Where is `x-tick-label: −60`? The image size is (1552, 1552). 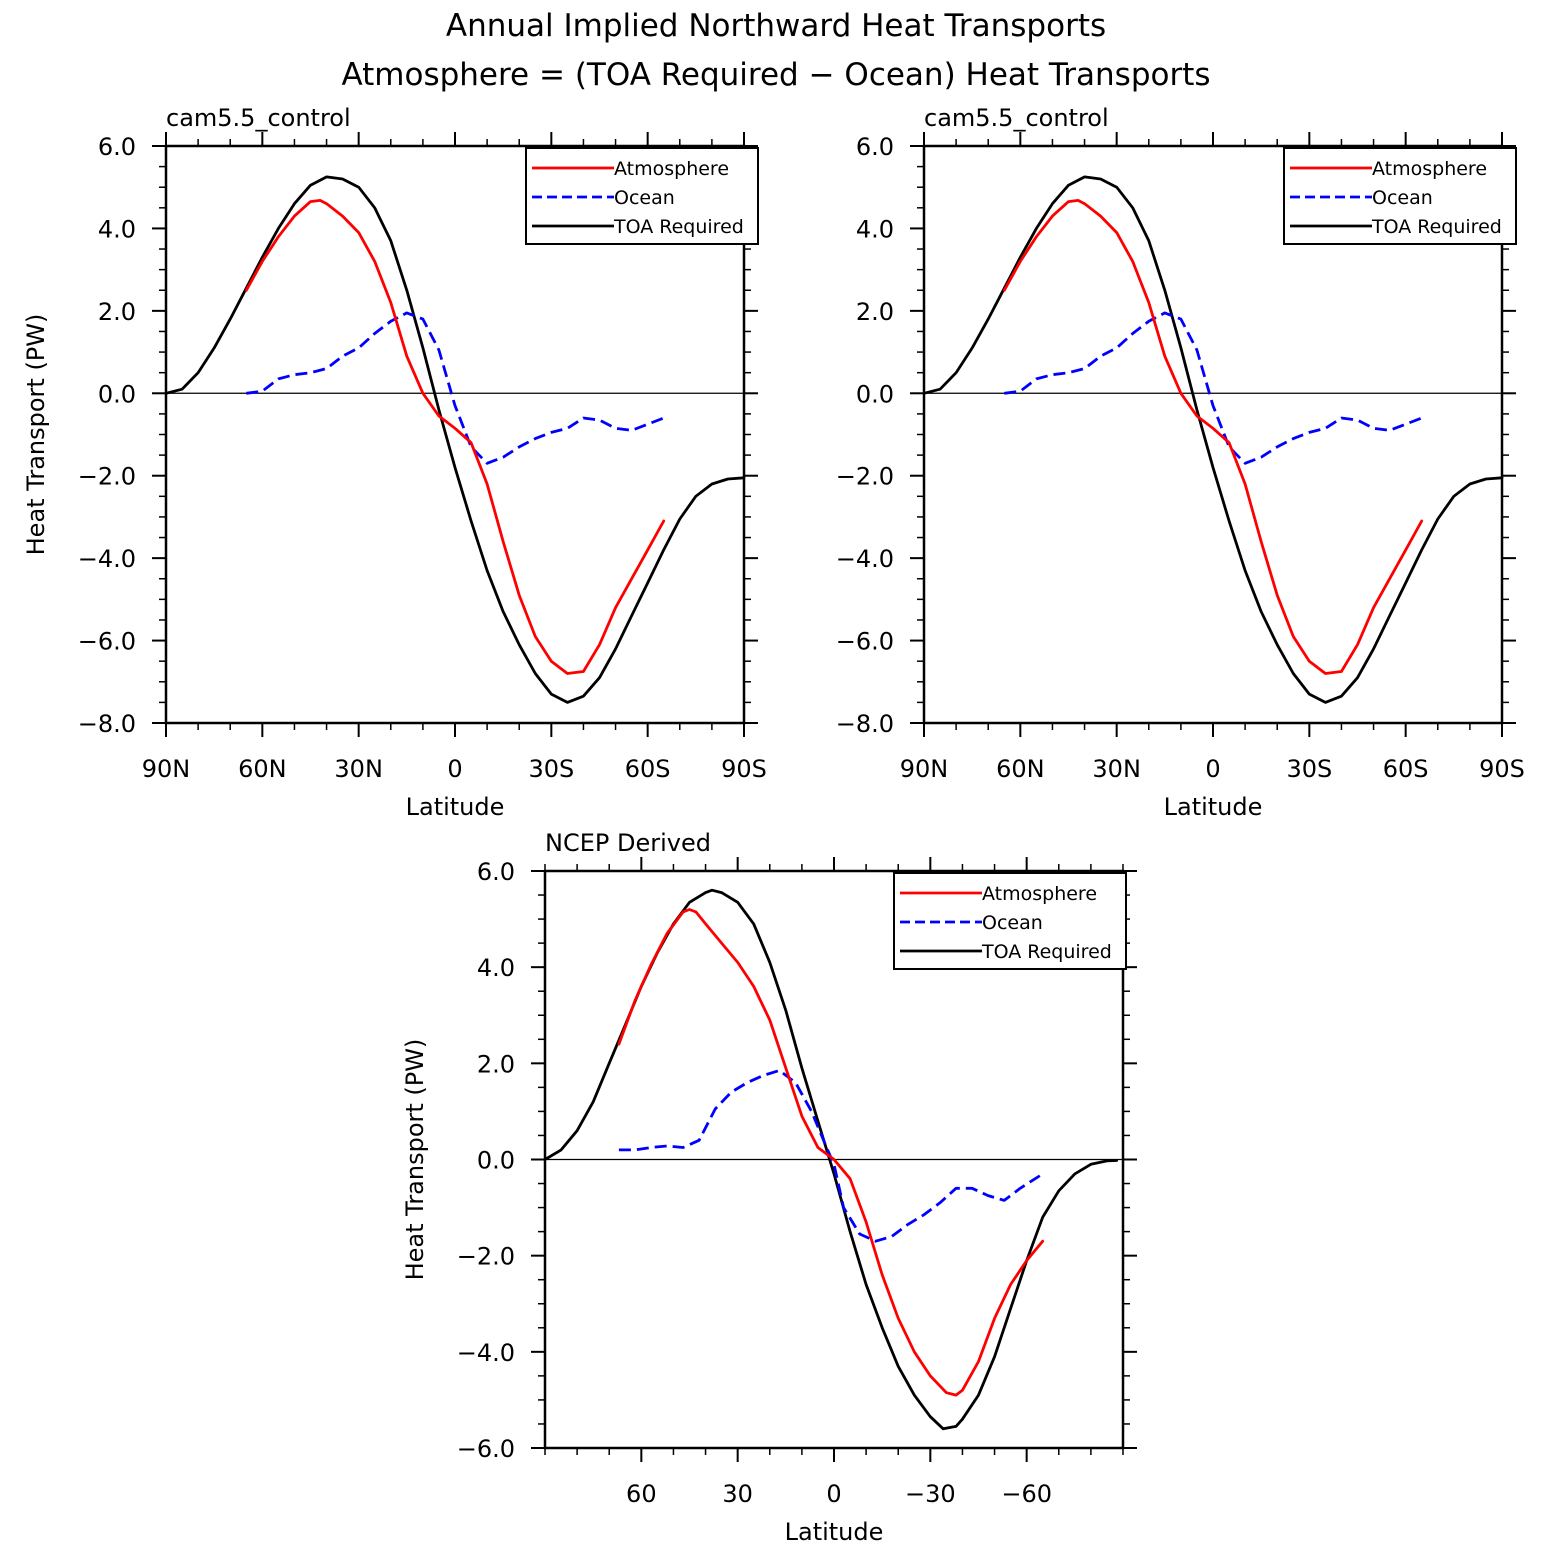 x-tick-label: −60 is located at coordinates (1026, 1494).